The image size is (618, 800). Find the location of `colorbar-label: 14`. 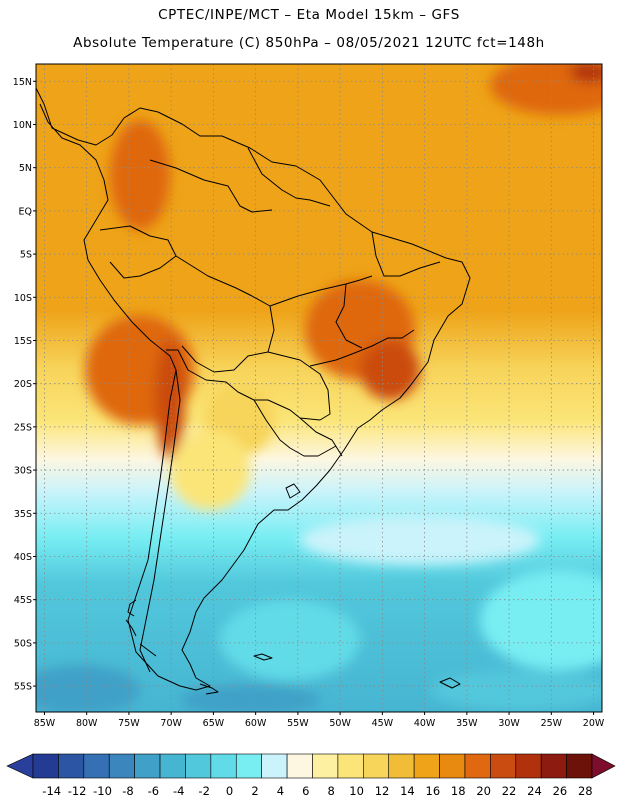

colorbar-label: 14 is located at coordinates (407, 791).